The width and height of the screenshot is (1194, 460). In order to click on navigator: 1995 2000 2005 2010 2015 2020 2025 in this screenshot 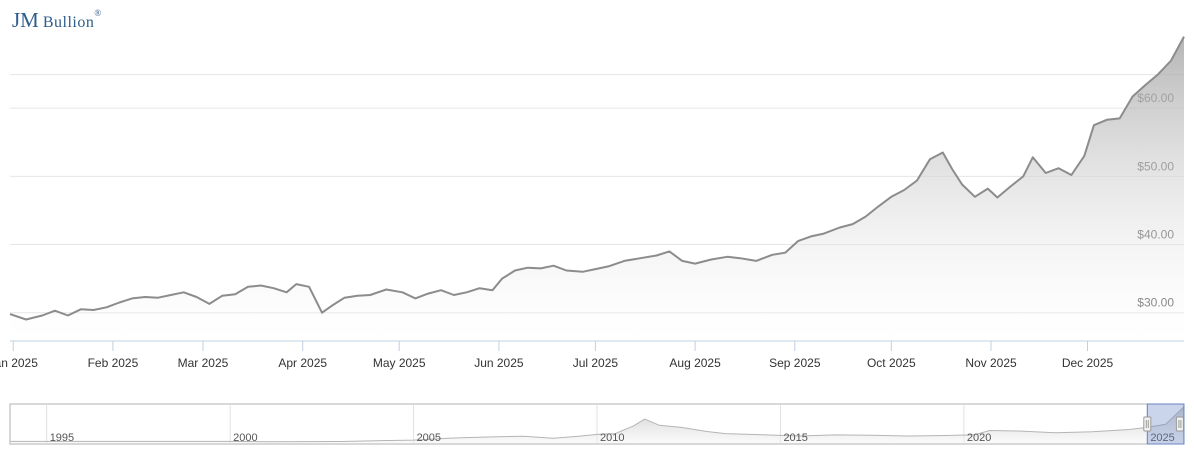, I will do `click(597, 424)`.